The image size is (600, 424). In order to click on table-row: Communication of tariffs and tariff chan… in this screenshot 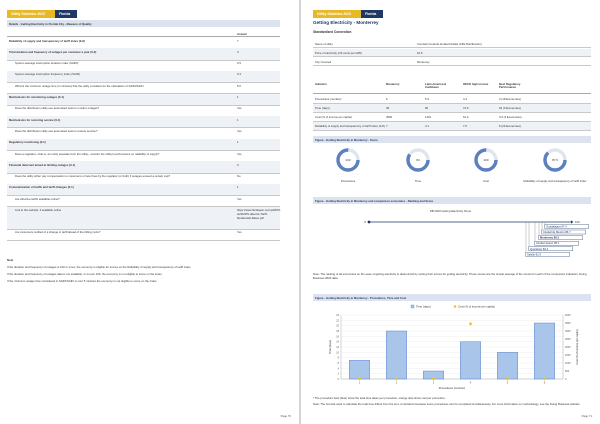, I will do `click(143, 190)`.